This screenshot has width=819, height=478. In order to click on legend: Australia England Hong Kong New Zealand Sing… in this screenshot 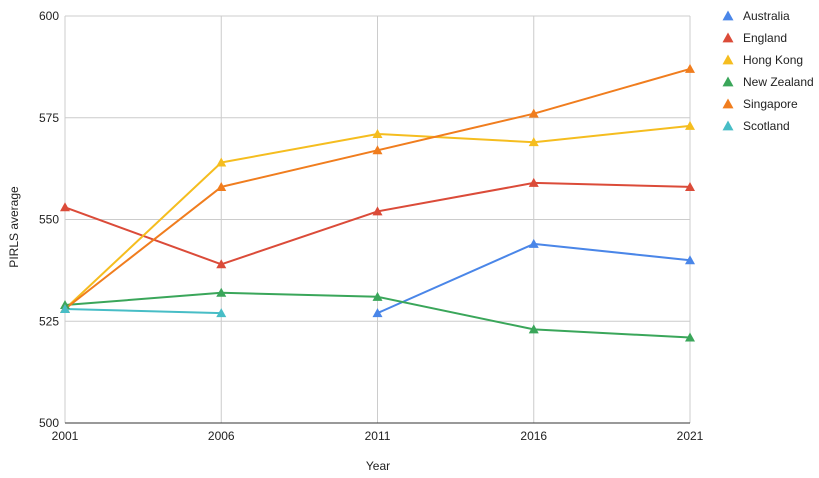, I will do `click(768, 71)`.